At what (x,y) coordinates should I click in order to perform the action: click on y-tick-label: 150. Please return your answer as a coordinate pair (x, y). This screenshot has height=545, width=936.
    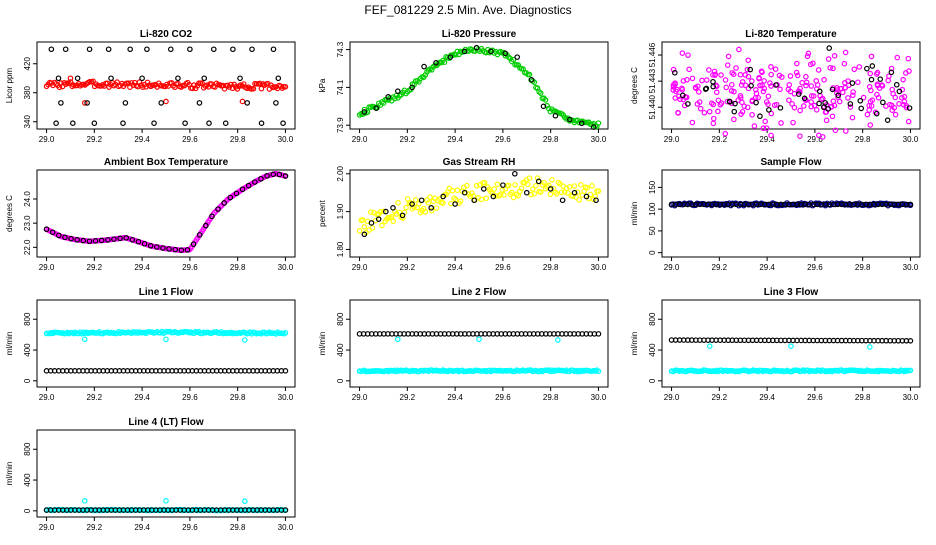
    Looking at the image, I should click on (652, 187).